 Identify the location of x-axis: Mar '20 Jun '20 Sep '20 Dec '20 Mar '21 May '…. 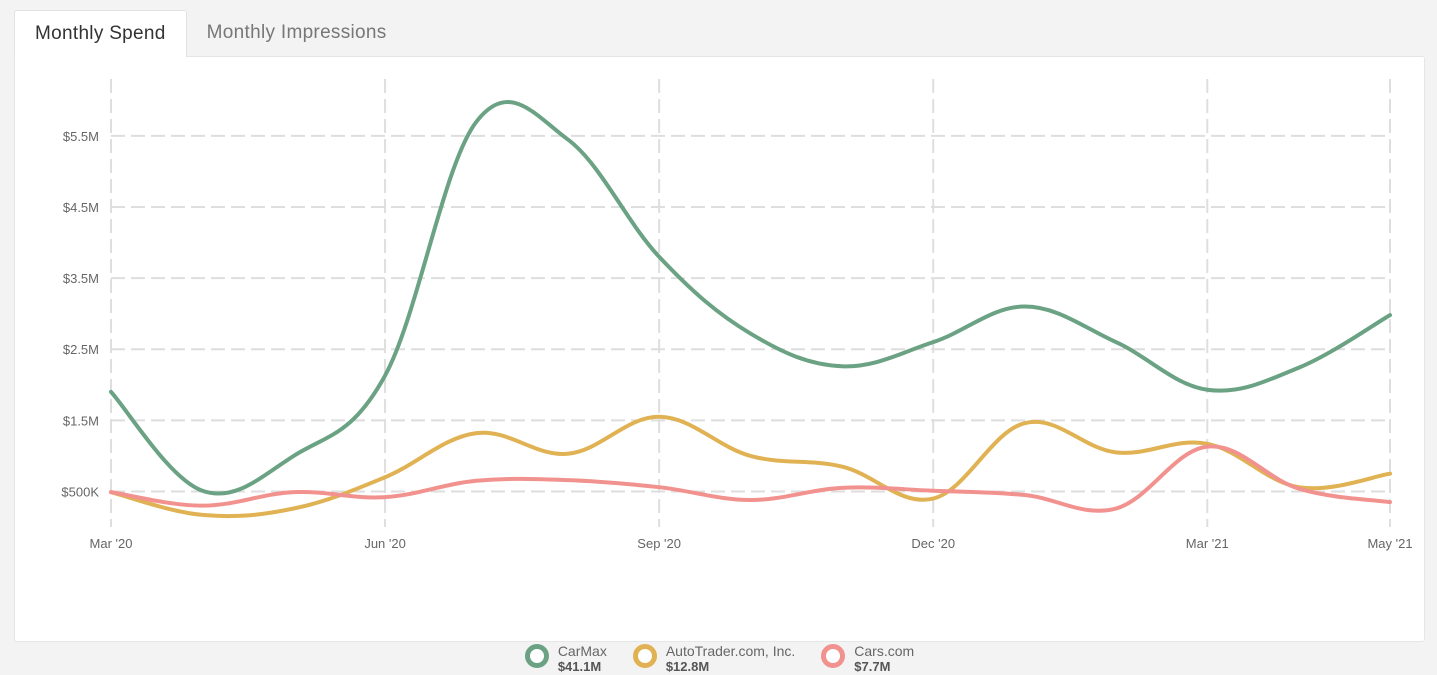
(751, 543).